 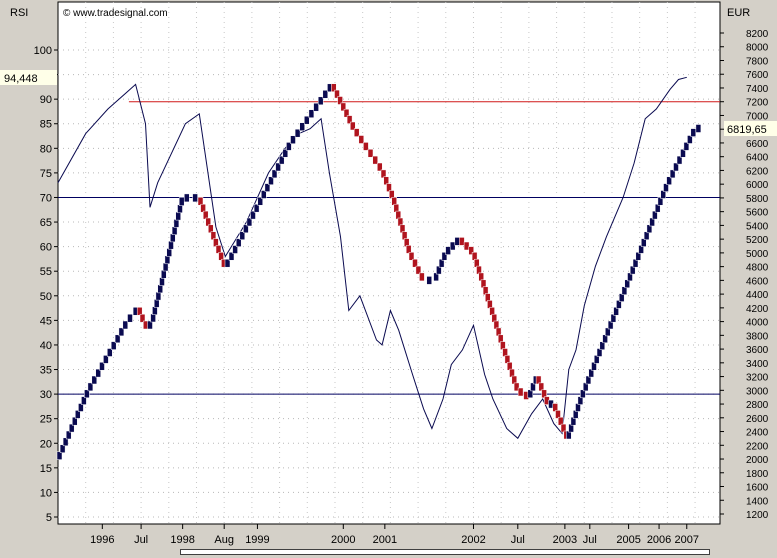 I want to click on eur-tick-label: 6400, so click(x=757, y=158).